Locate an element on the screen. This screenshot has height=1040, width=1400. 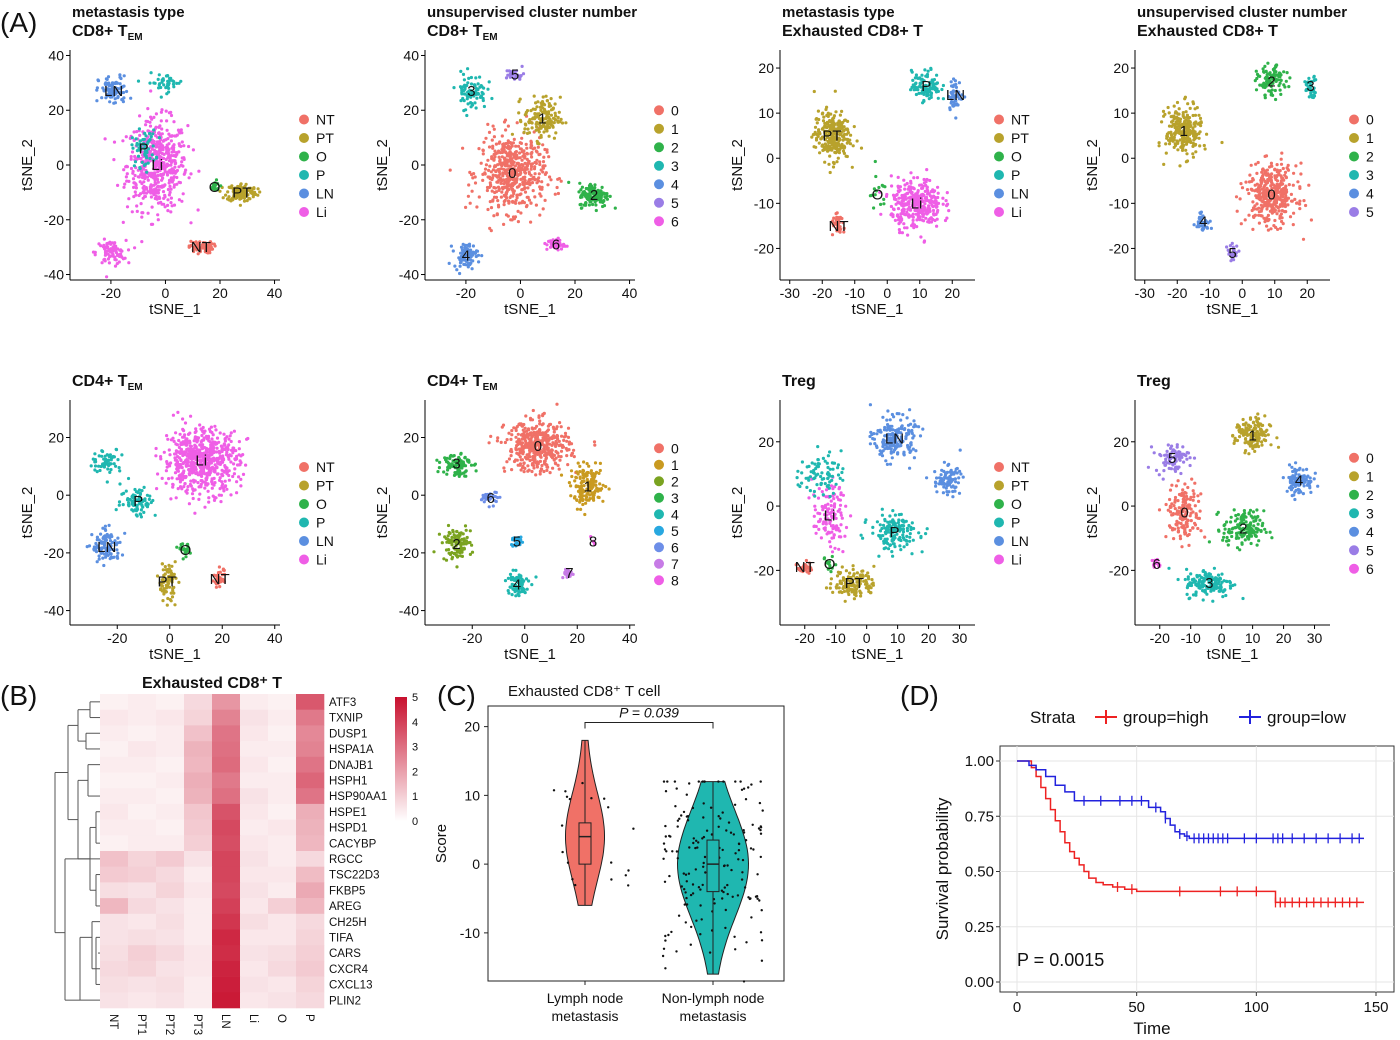
y-tick-label: -40 is located at coordinates (54, 275).